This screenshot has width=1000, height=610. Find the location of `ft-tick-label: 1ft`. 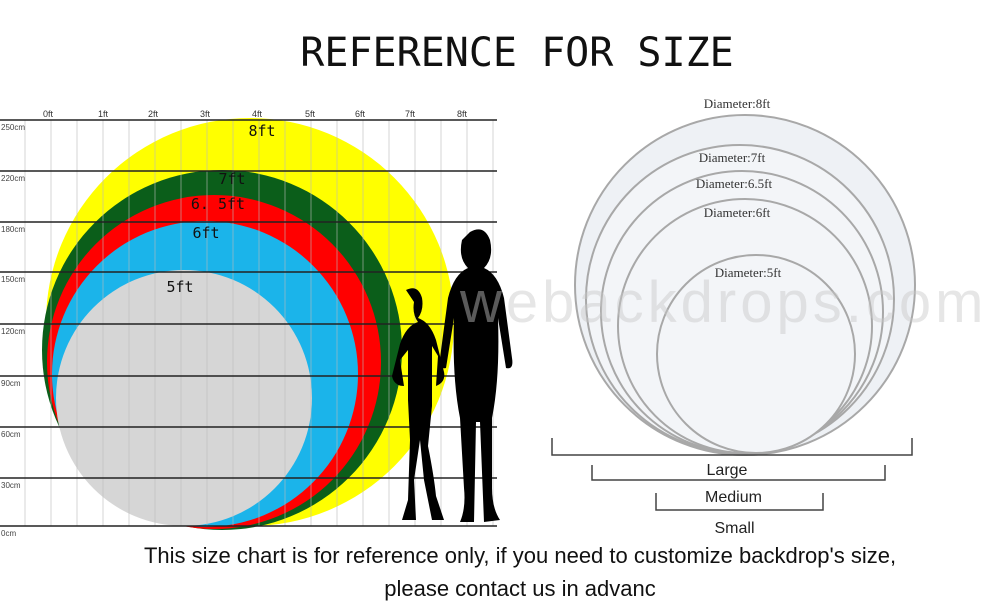

ft-tick-label: 1ft is located at coordinates (103, 114).